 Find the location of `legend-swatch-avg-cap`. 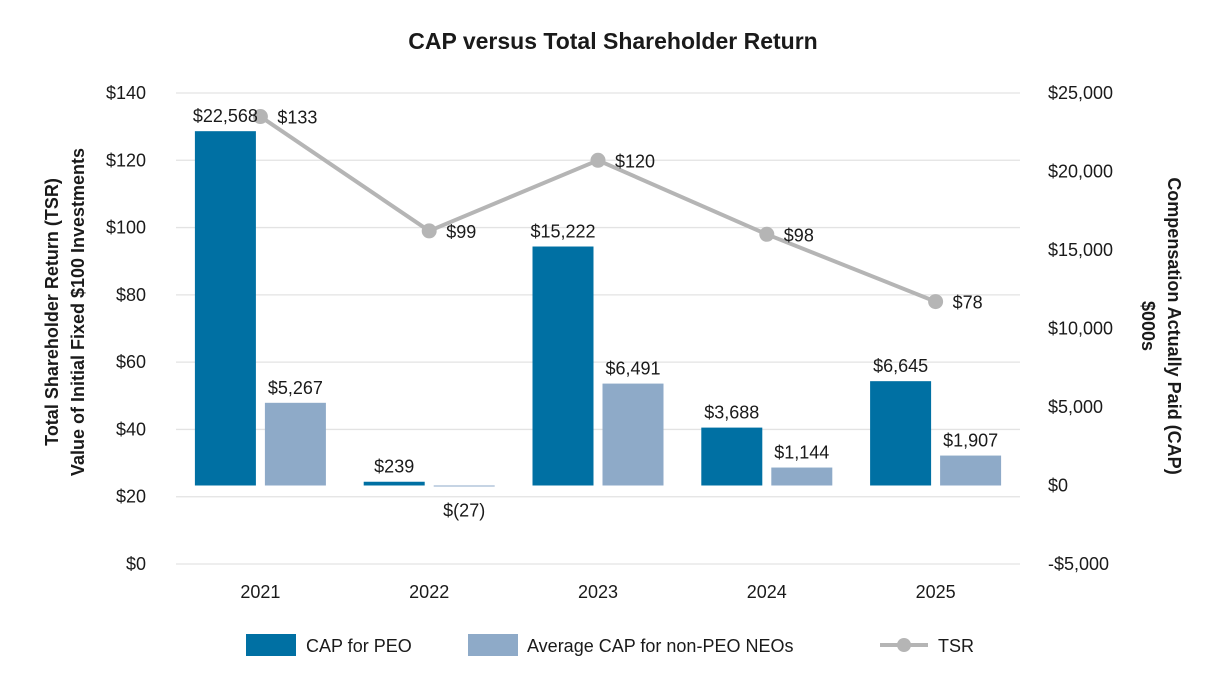

legend-swatch-avg-cap is located at coordinates (493, 645).